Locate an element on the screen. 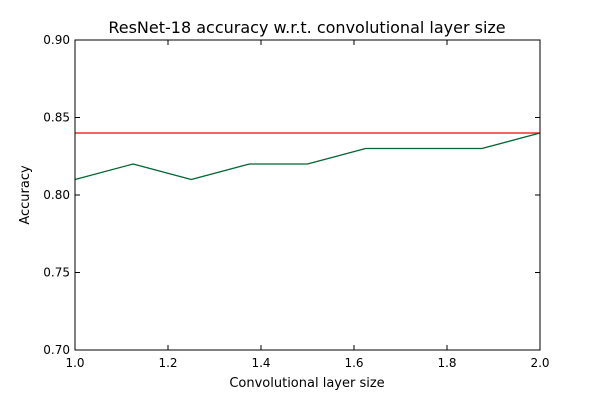  x-axis-label: Convolutional layer size is located at coordinates (306, 383).